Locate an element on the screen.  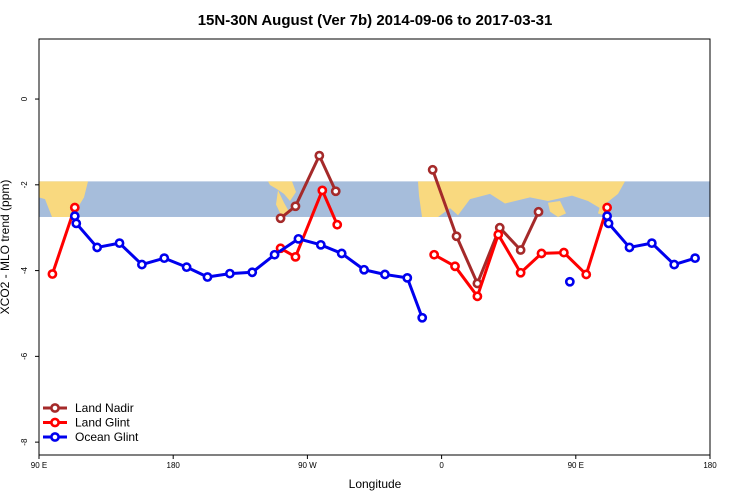
legend-item-land-glint: Land Glint is located at coordinates (86, 423).